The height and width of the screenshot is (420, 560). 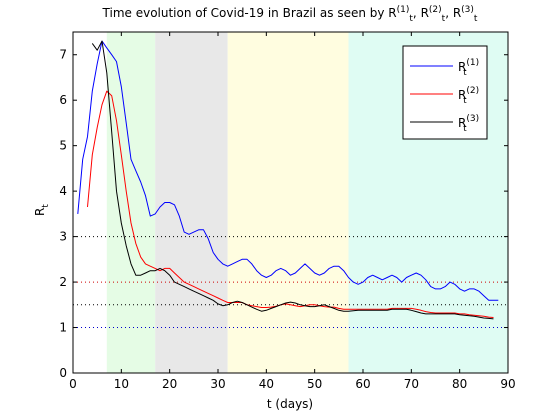 What do you see at coordinates (507, 384) in the screenshot?
I see `x-tick-label: 90` at bounding box center [507, 384].